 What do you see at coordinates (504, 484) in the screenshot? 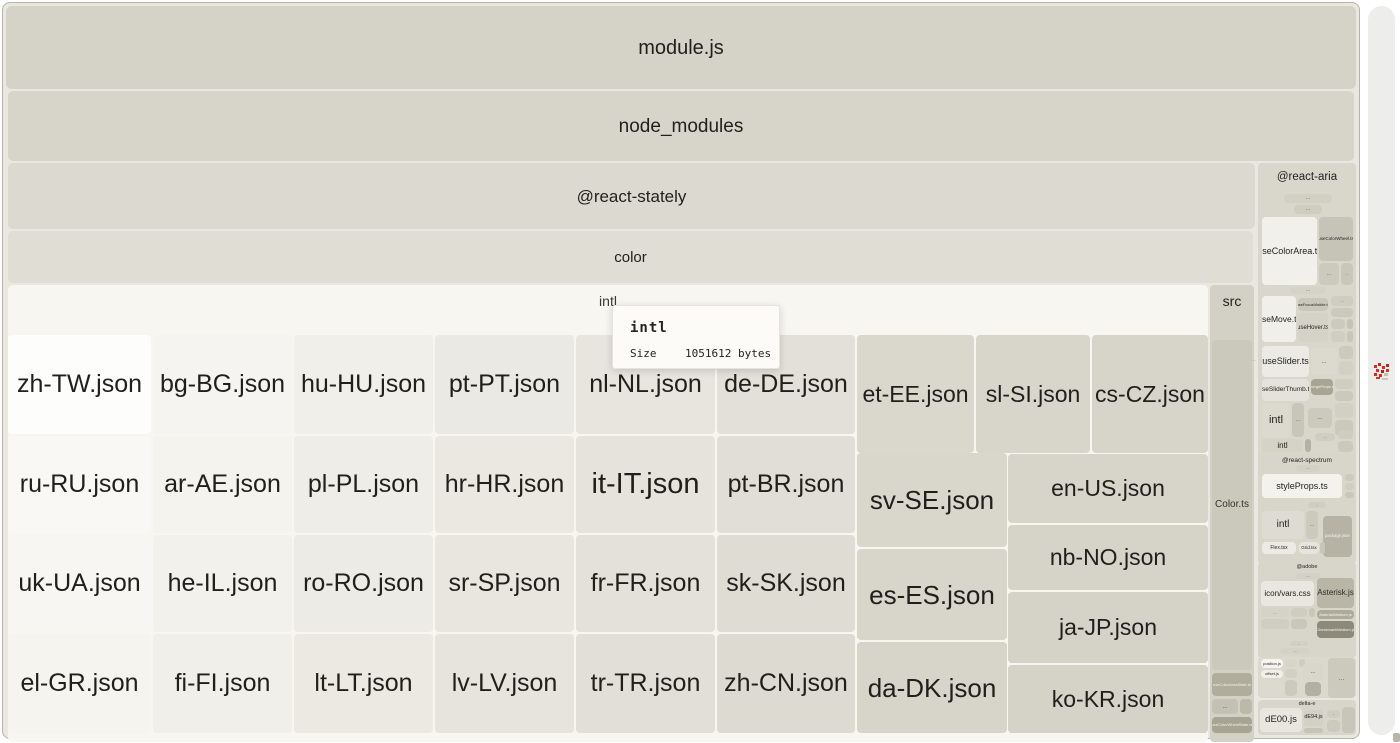
I see `treemap-cell-hr-hr-json: hr-HR.json` at bounding box center [504, 484].